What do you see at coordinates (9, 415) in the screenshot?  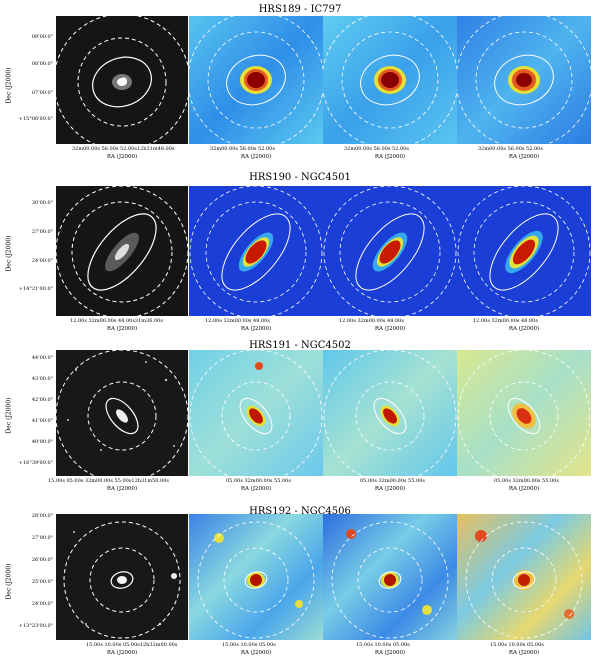 I see `dec-axis-label: Dec (J2000)` at bounding box center [9, 415].